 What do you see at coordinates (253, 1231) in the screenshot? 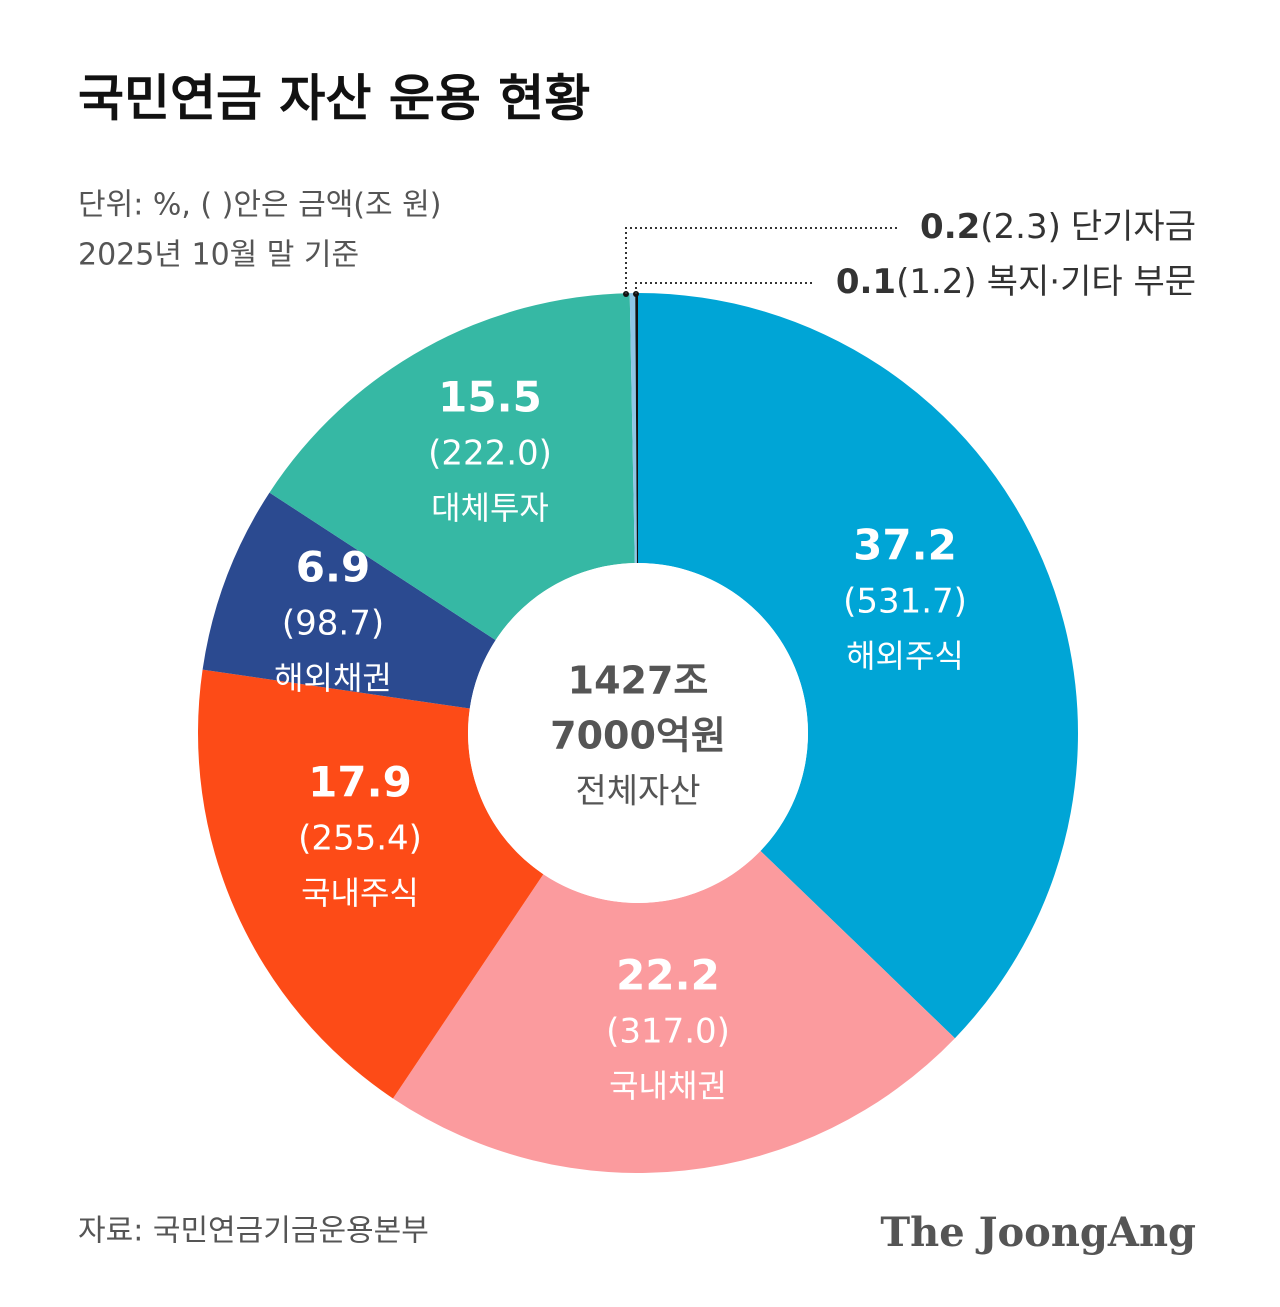
I see `source: 자료: 국민연금기금운용본부` at bounding box center [253, 1231].